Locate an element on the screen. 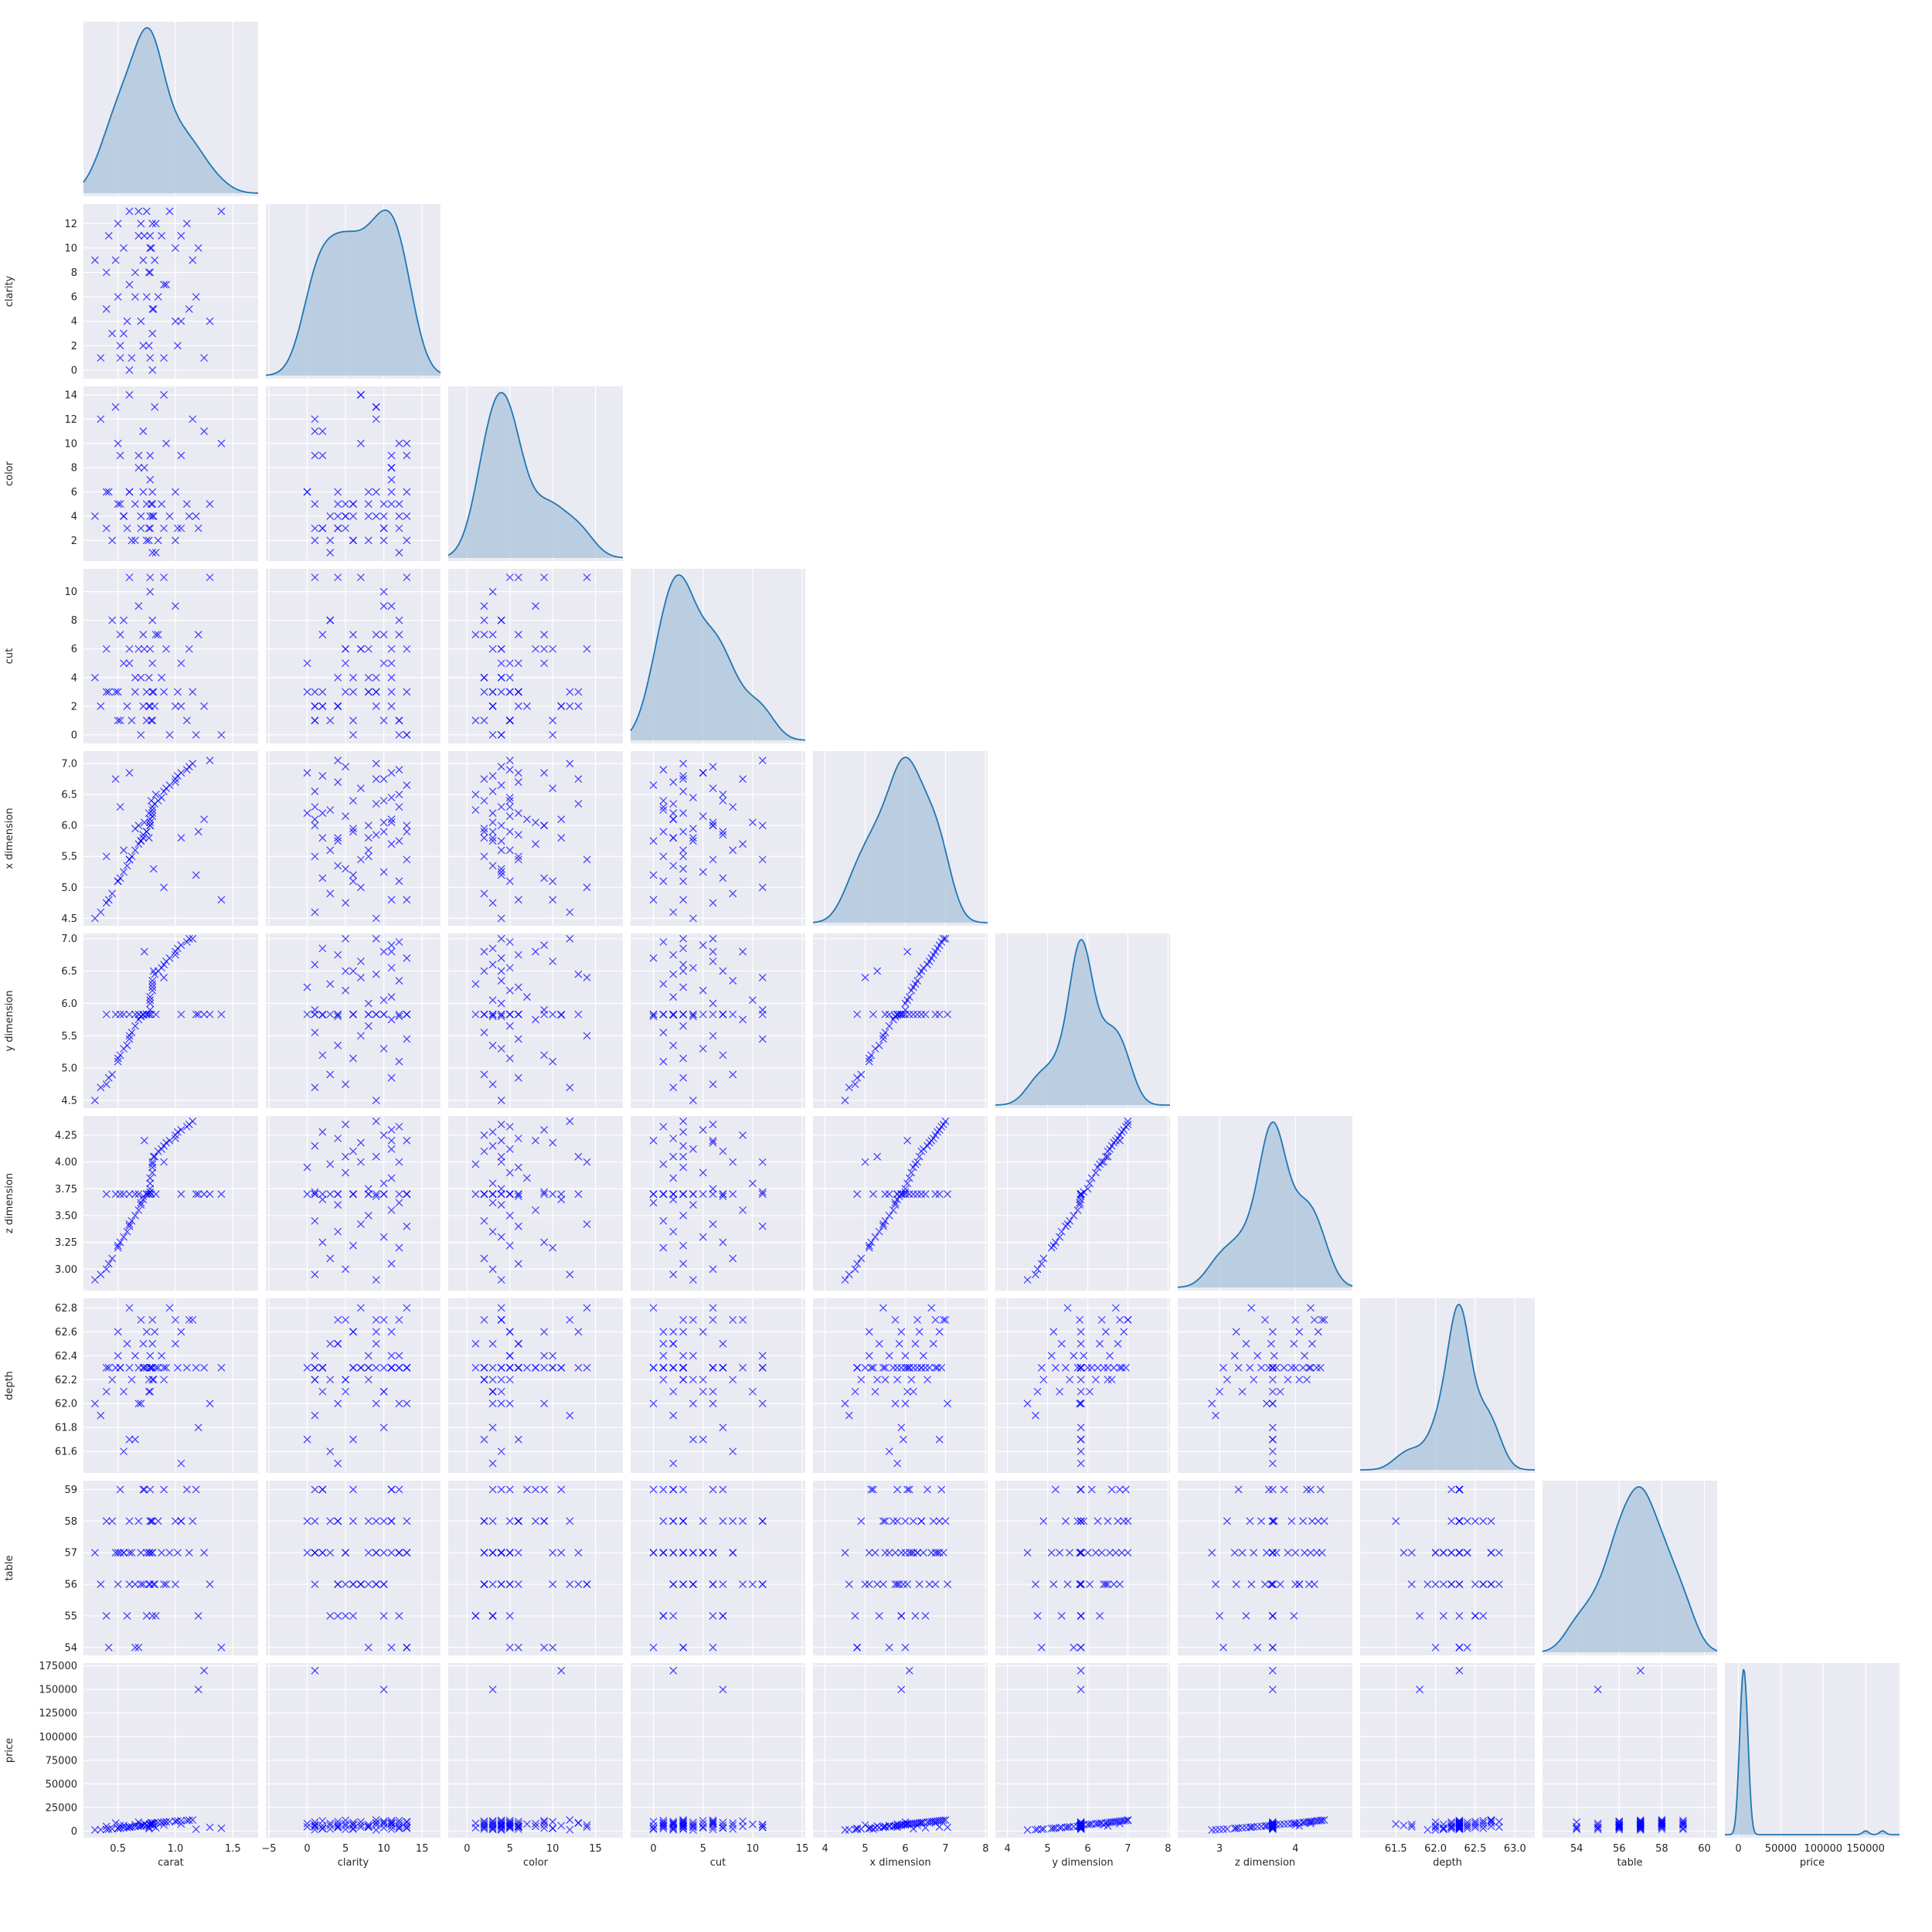 This screenshot has width=1932, height=1932. y-tick-label: 4 is located at coordinates (74, 322).